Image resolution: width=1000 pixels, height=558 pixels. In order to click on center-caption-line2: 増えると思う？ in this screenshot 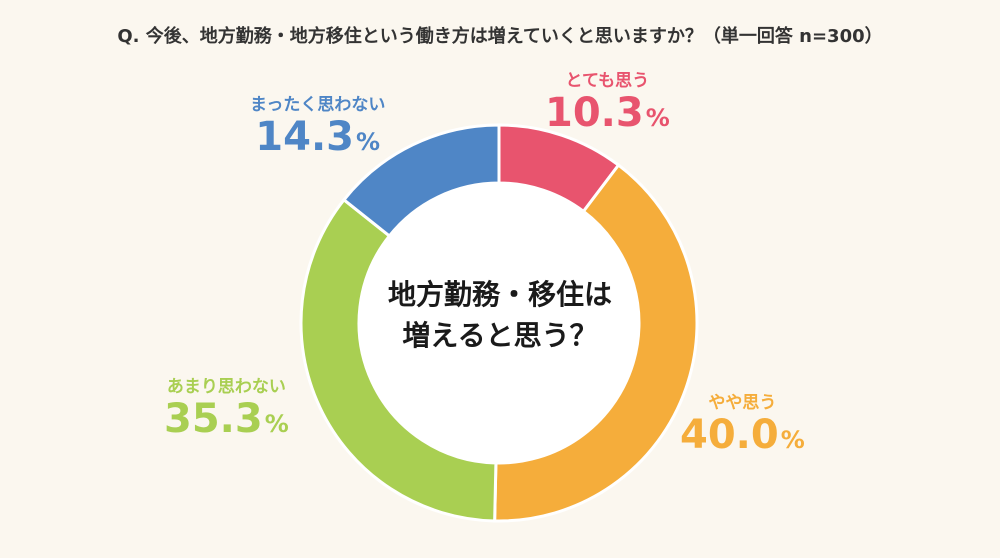, I will do `click(500, 335)`.